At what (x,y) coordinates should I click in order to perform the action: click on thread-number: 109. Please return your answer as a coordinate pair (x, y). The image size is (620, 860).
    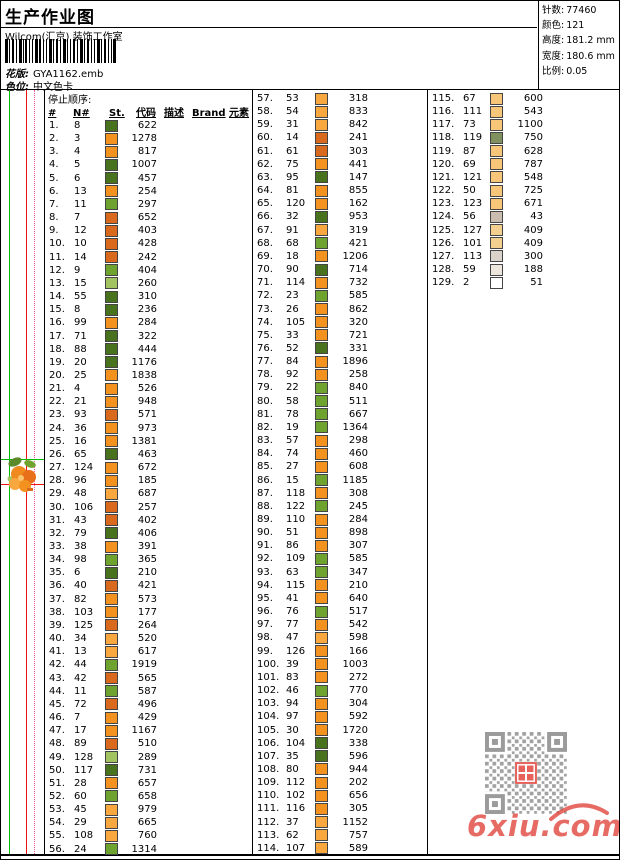
    Looking at the image, I should click on (296, 559).